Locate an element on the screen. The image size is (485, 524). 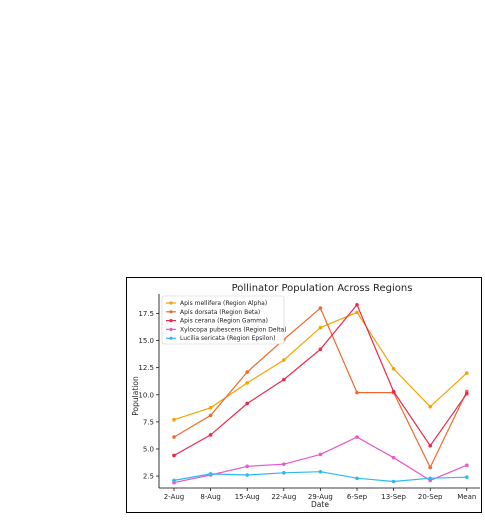
x-tick-label: 29-Aug is located at coordinates (320, 497).